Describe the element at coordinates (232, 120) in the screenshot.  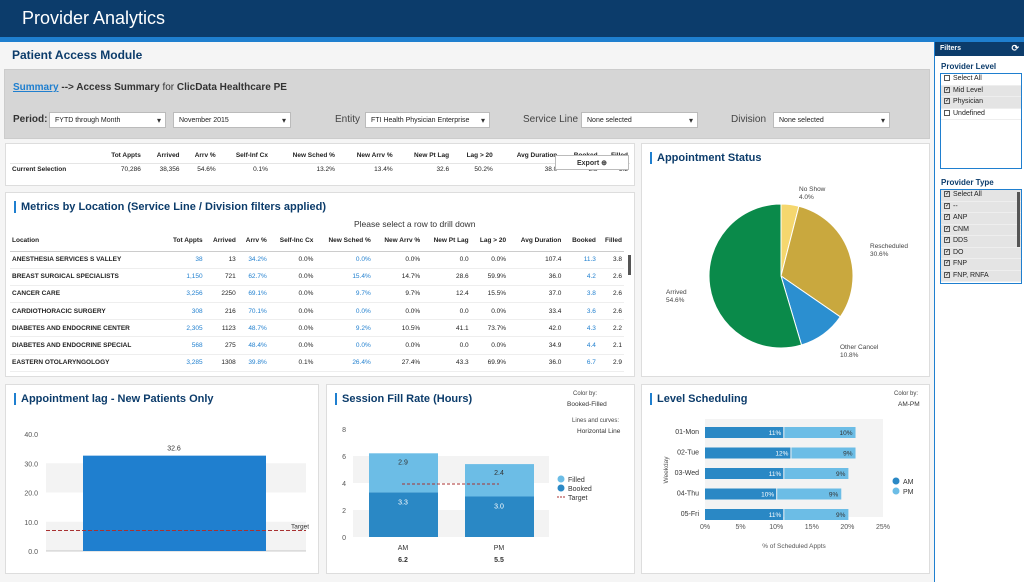
I see `month-select: November 2015` at that location.